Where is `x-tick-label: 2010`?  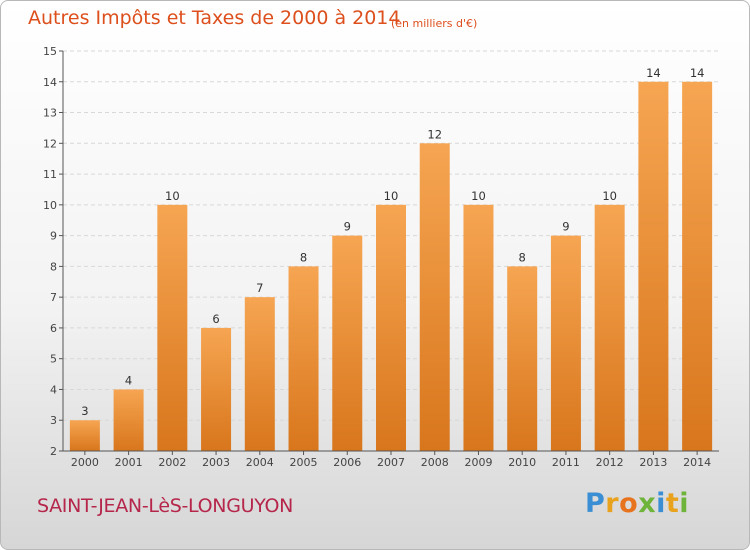 x-tick-label: 2010 is located at coordinates (522, 462).